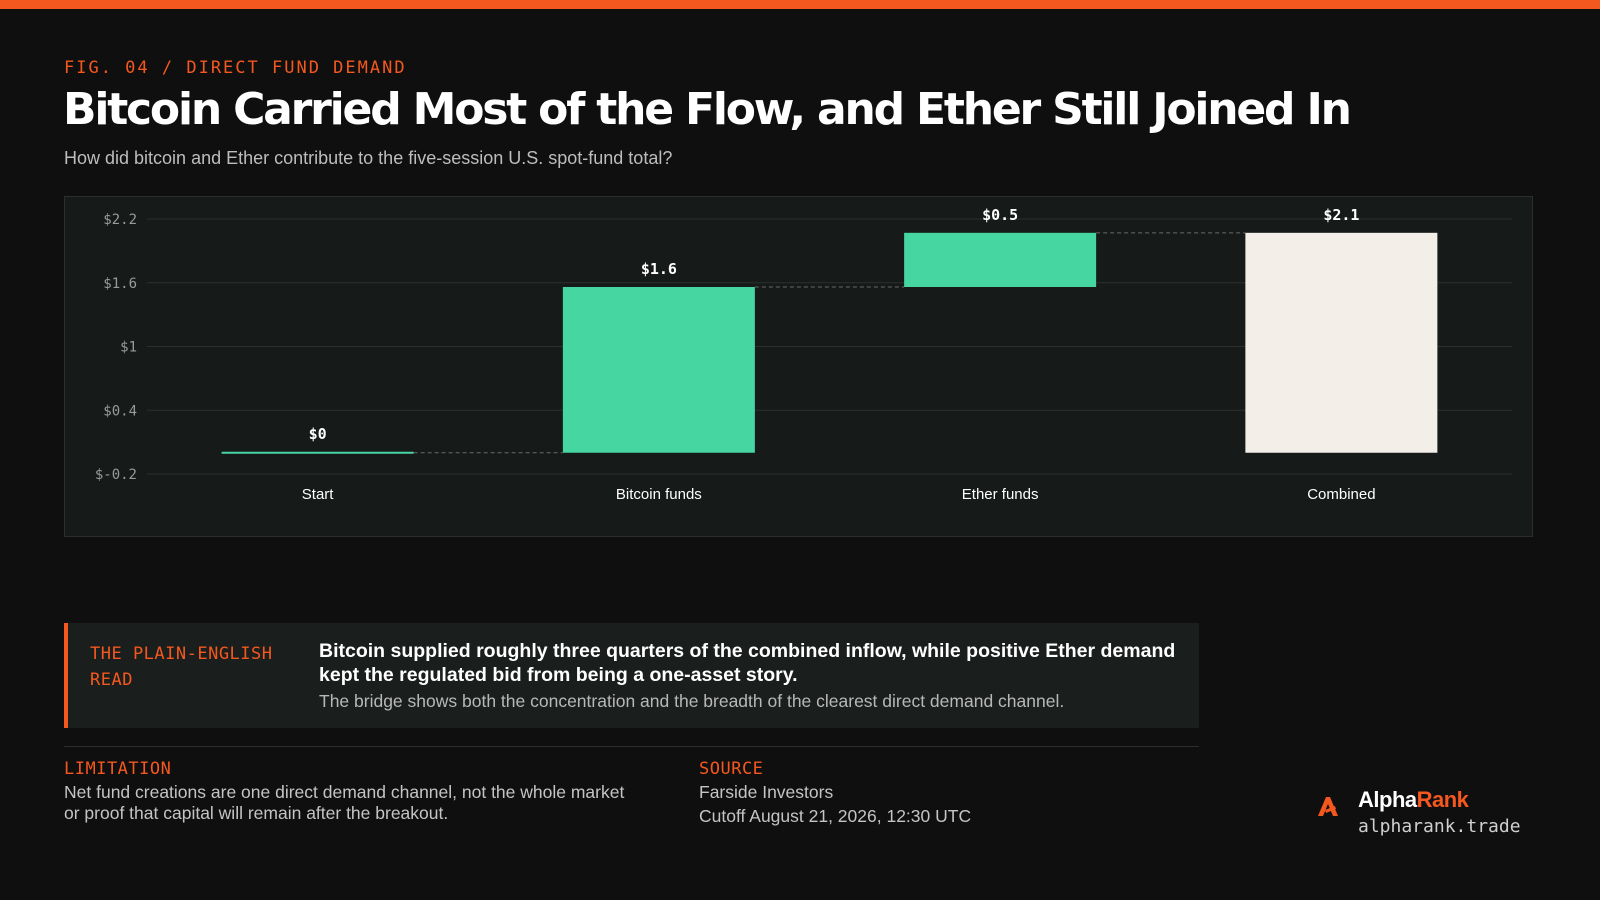 This screenshot has width=1600, height=900. I want to click on y-tick-label: $2.2, so click(120, 220).